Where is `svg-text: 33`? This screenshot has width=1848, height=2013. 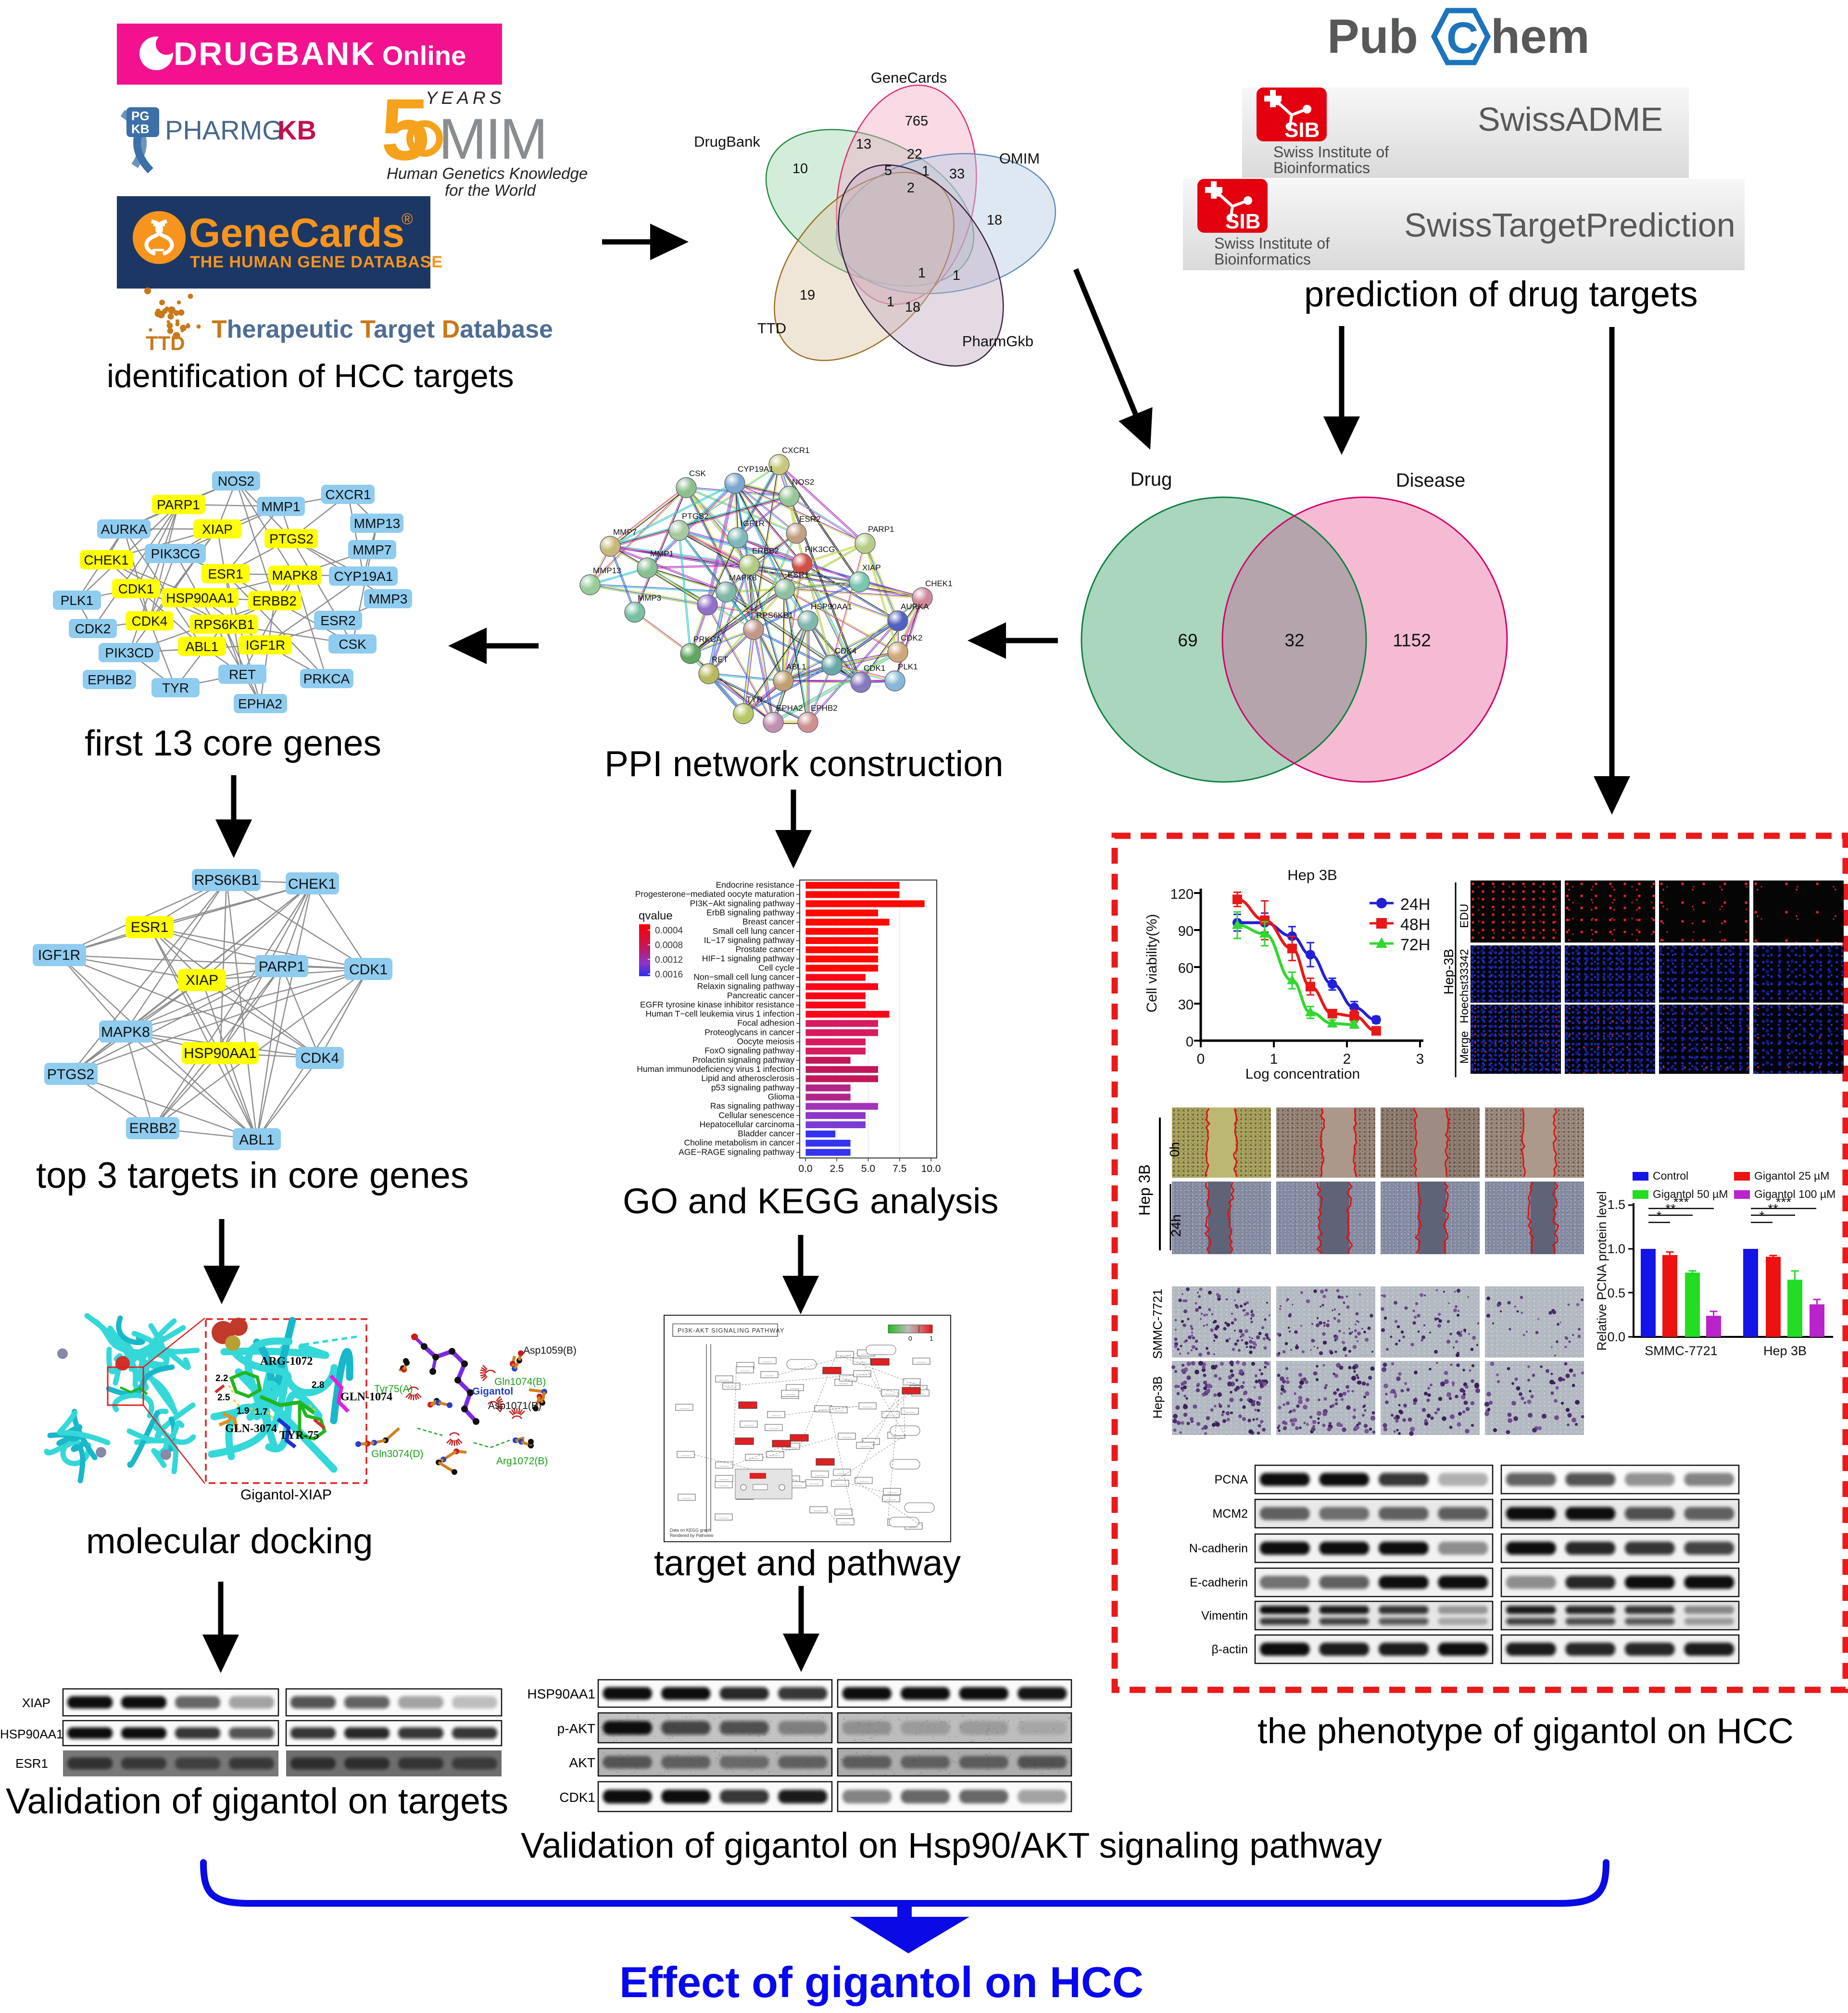 svg-text: 33 is located at coordinates (957, 174).